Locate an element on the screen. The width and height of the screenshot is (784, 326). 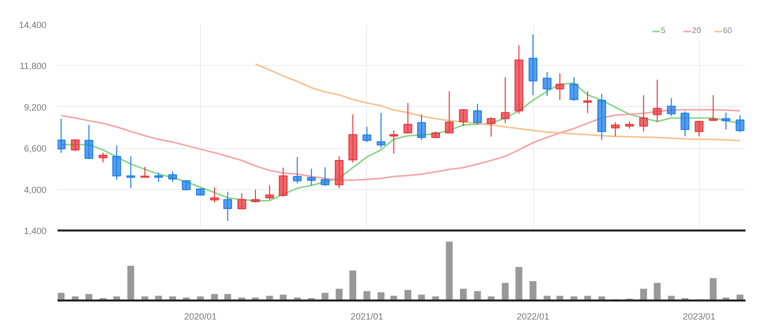
legend-label: 60 is located at coordinates (728, 30).